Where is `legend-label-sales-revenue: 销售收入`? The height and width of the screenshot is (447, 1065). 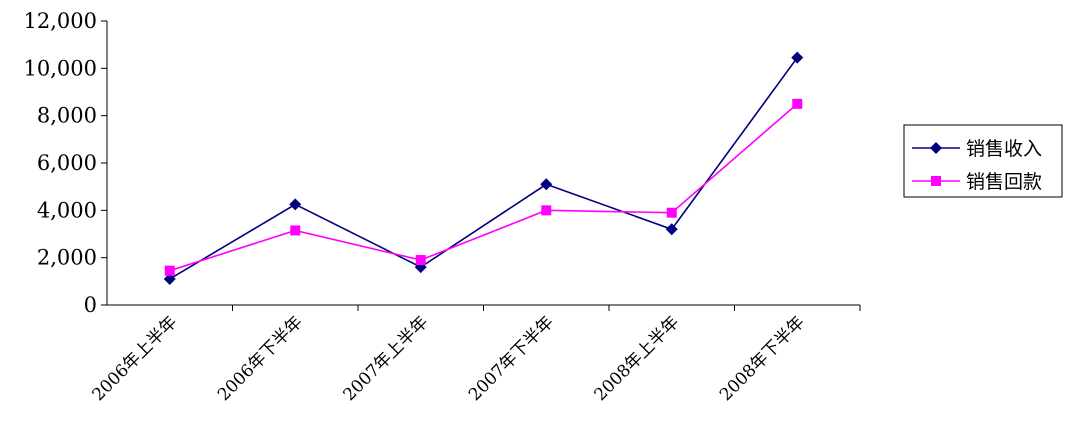
legend-label-sales-revenue: 销售收入 is located at coordinates (1004, 149).